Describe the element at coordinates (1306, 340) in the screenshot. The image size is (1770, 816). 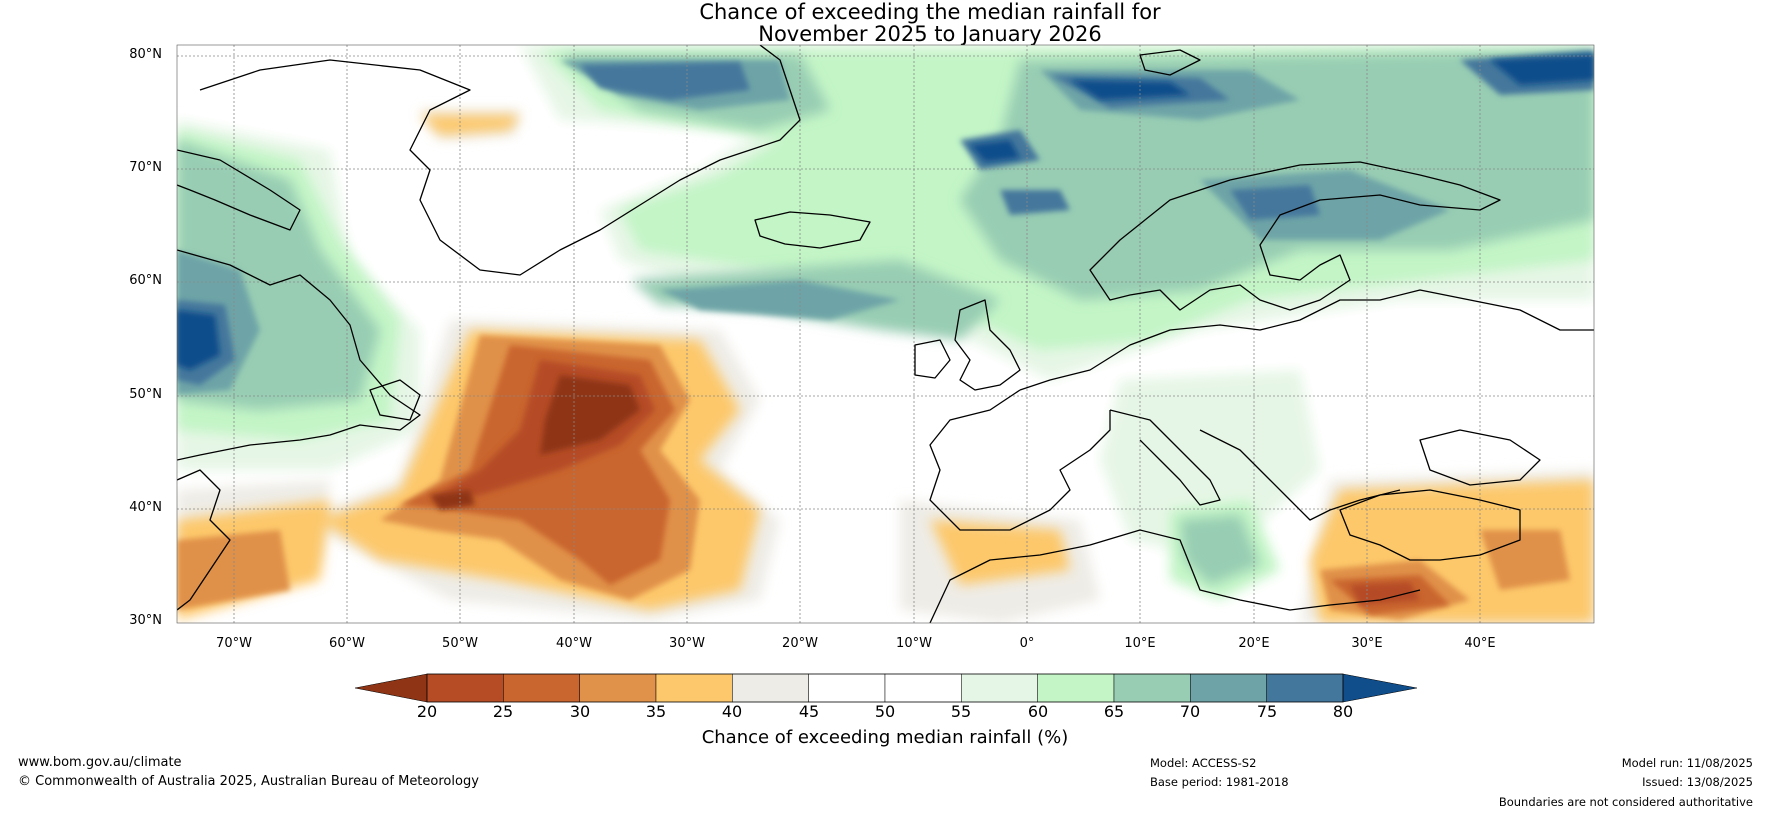
I see `coast-europe` at that location.